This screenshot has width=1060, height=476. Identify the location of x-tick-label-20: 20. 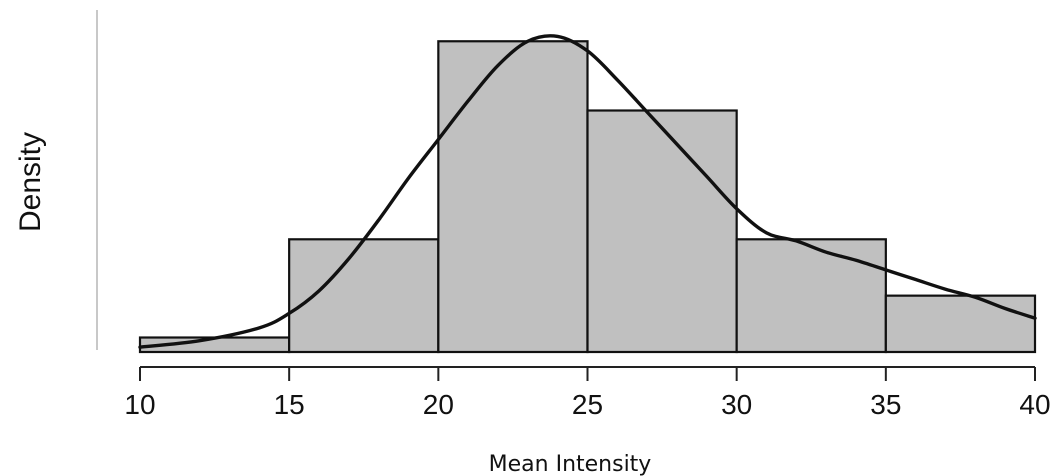
(438, 404).